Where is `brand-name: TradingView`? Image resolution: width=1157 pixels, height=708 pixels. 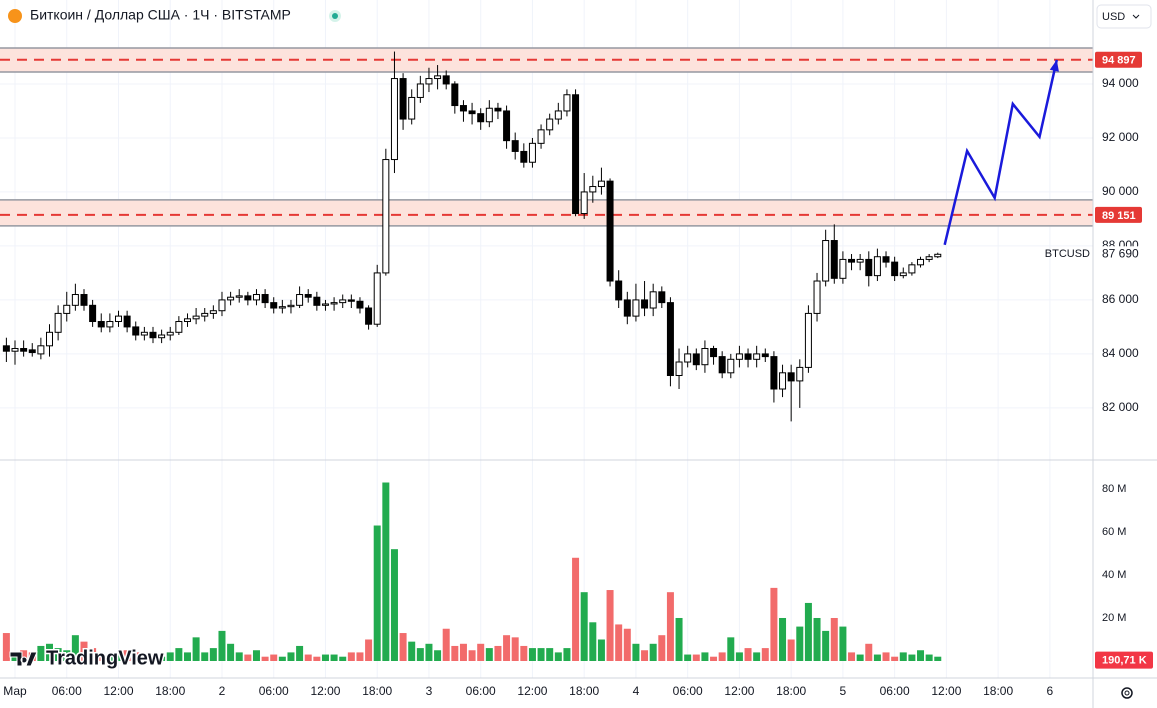
brand-name: TradingView is located at coordinates (105, 658).